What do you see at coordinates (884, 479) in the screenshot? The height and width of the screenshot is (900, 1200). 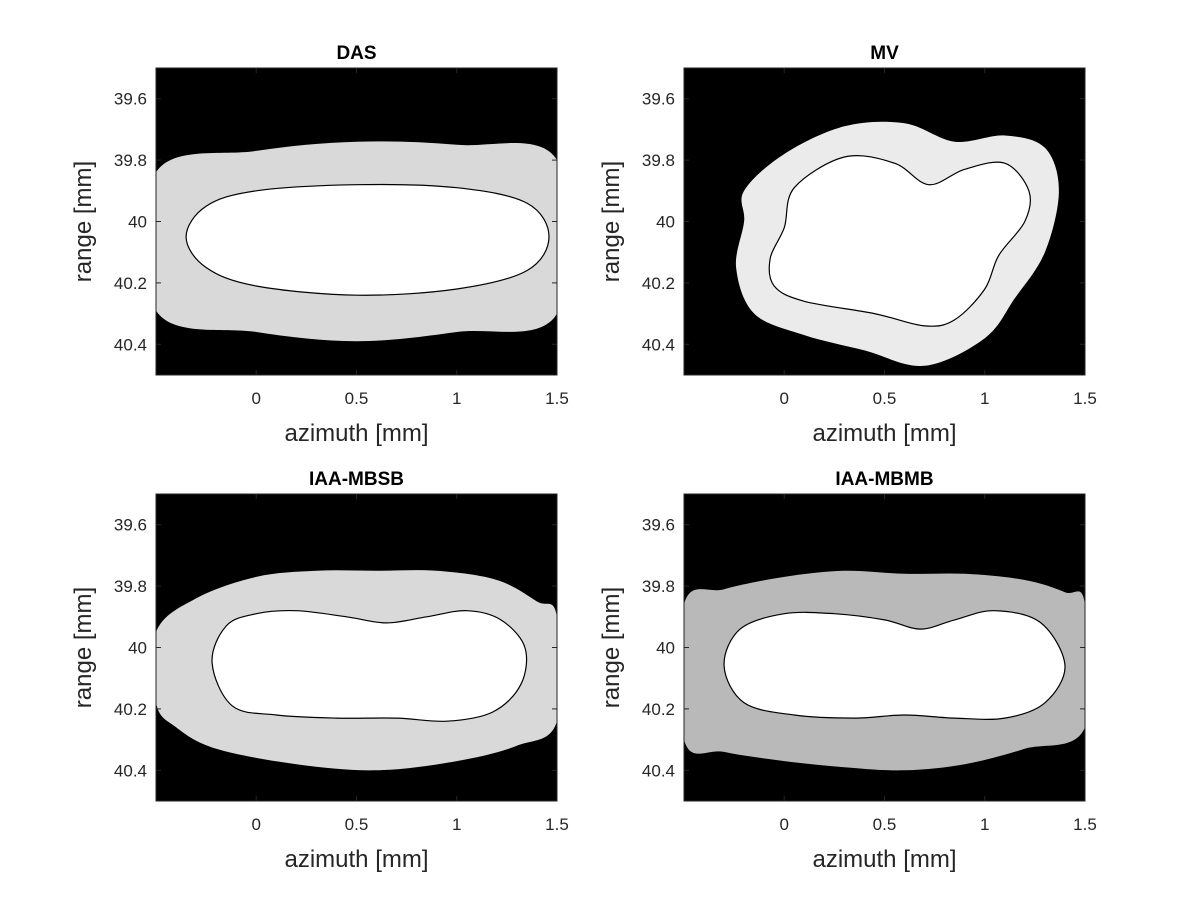 I see `chart-title: IAA-MBMB` at bounding box center [884, 479].